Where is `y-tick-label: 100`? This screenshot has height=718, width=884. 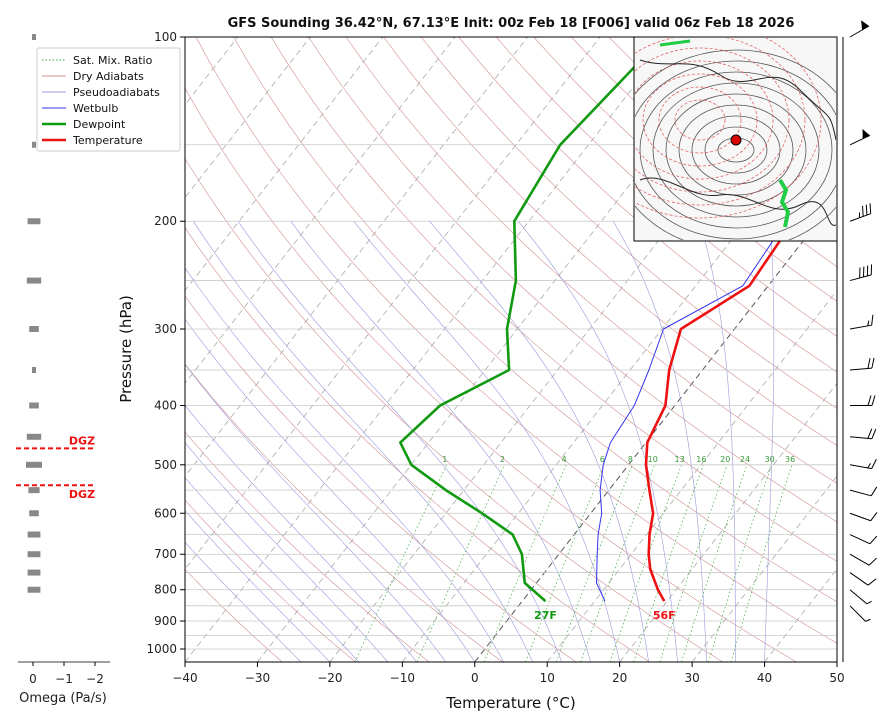
y-tick-label: 100 is located at coordinates (165, 37).